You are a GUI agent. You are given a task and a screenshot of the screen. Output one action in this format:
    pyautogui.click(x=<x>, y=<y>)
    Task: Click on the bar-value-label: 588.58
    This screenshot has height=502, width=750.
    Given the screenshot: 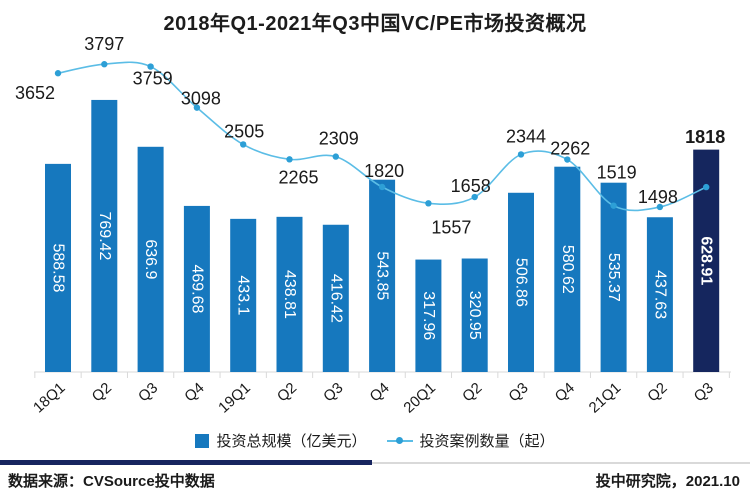 What is the action you would take?
    pyautogui.click(x=58, y=267)
    